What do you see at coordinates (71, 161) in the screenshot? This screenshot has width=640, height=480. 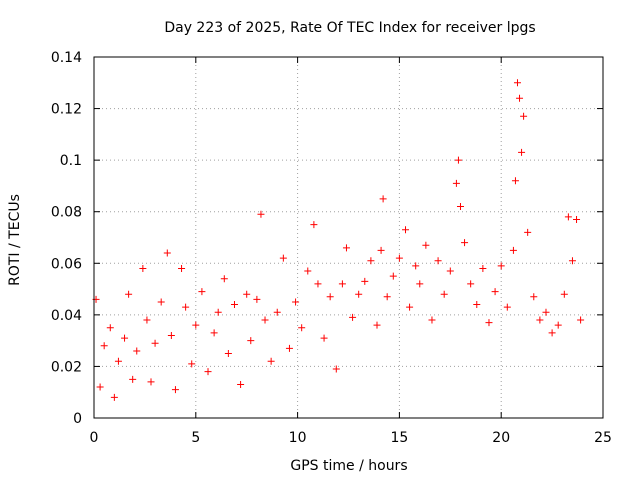 I see `y-tick-label: 0.1` at bounding box center [71, 161].